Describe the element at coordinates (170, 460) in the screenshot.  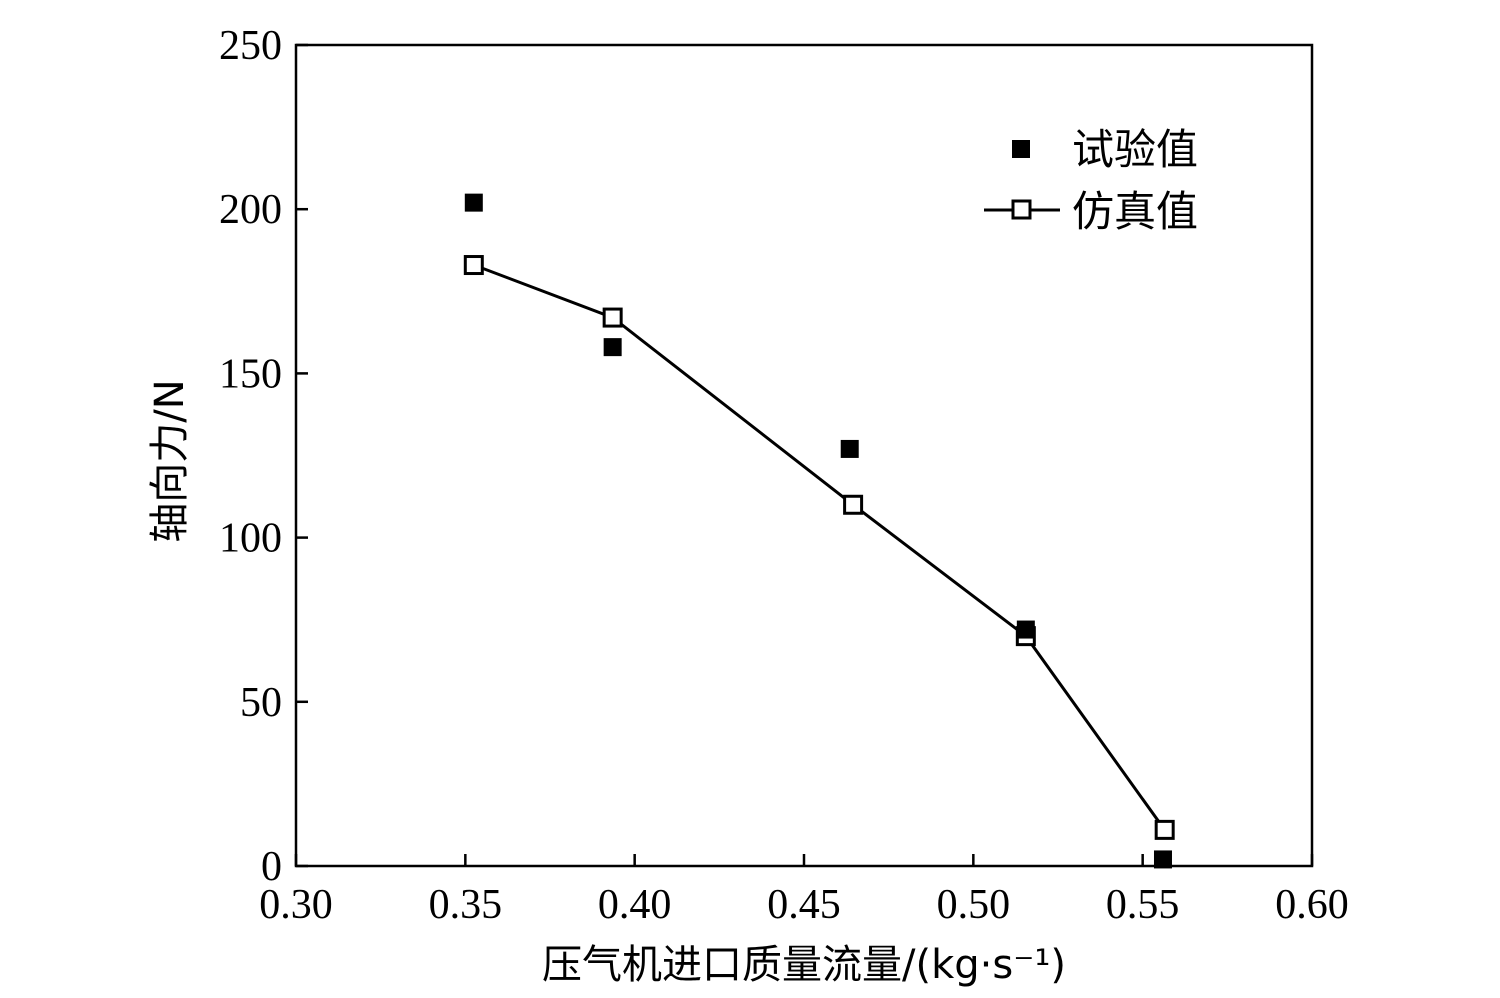
I see `y-axis-title: 轴向力/N` at that location.